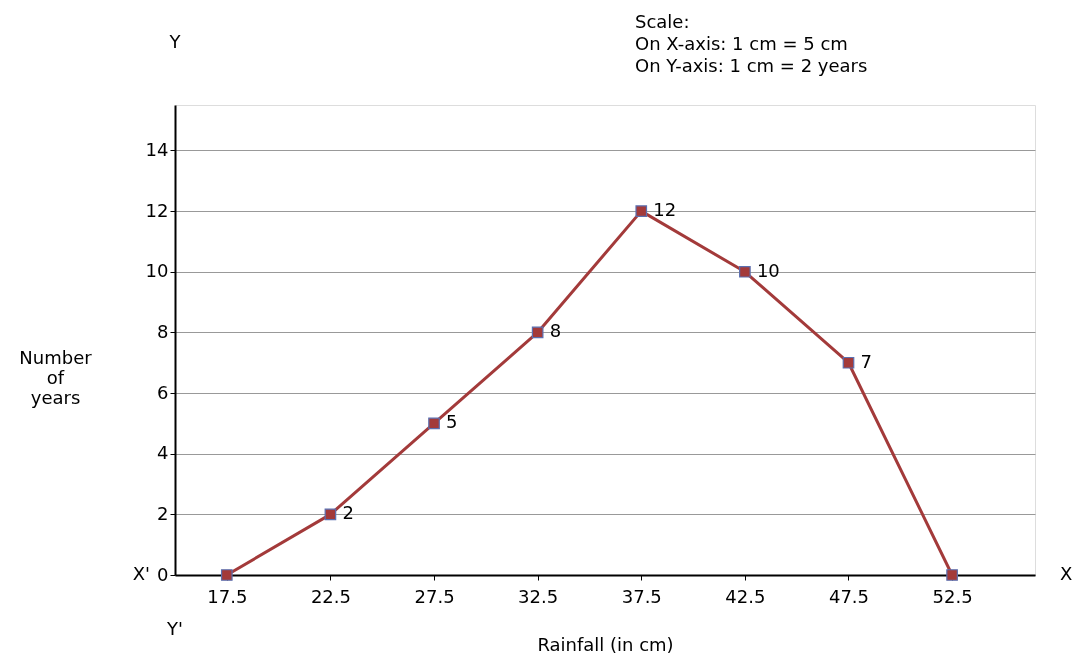 This screenshot has width=1091, height=671. What do you see at coordinates (849, 596) in the screenshot?
I see `x-tick-label: 47.5` at bounding box center [849, 596].